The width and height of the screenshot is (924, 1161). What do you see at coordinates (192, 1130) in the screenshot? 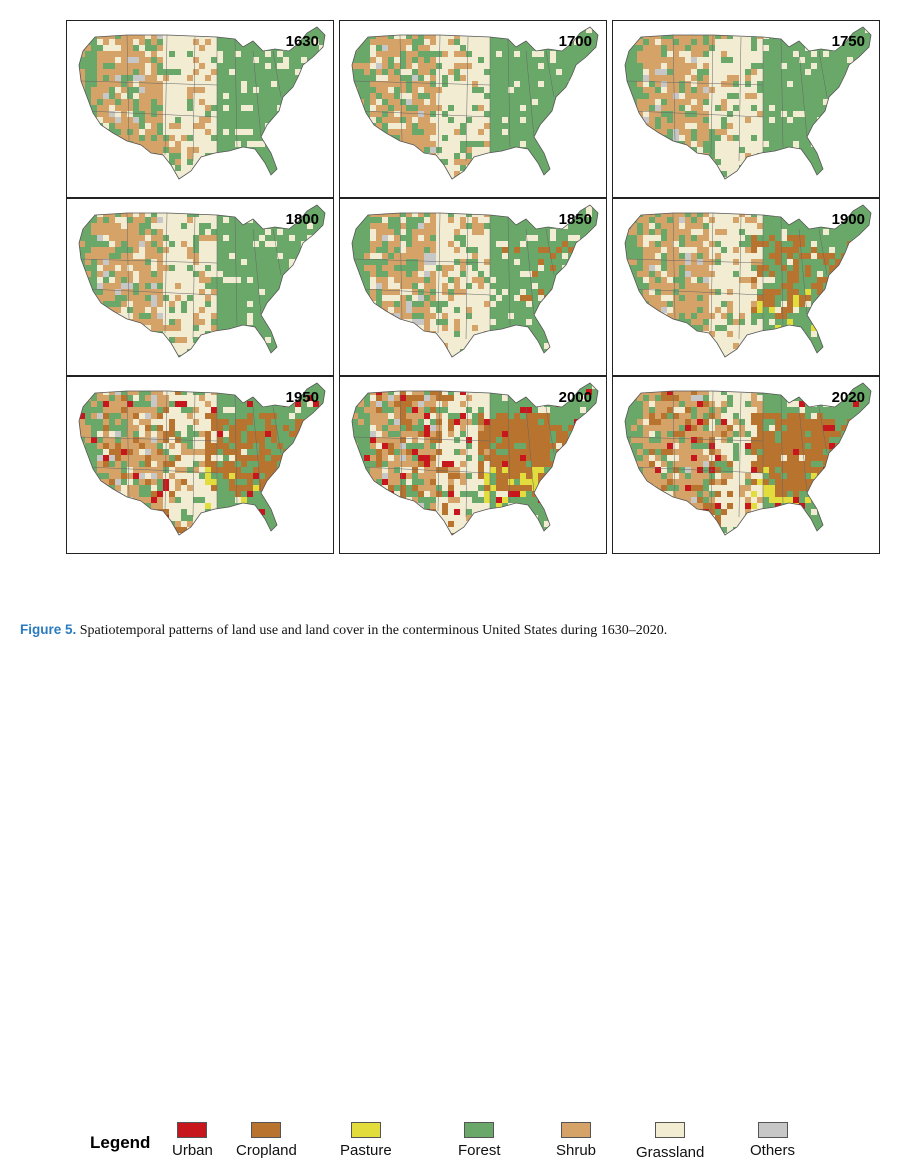
I see `legend-swatch-urban` at bounding box center [192, 1130].